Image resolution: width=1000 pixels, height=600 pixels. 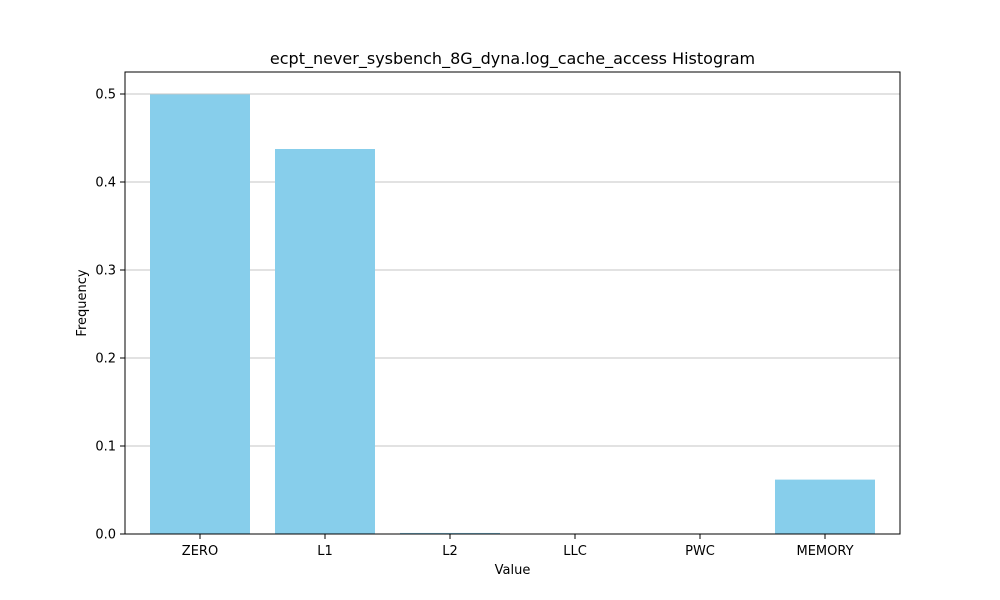 What do you see at coordinates (200, 314) in the screenshot?
I see `bar-zero` at bounding box center [200, 314].